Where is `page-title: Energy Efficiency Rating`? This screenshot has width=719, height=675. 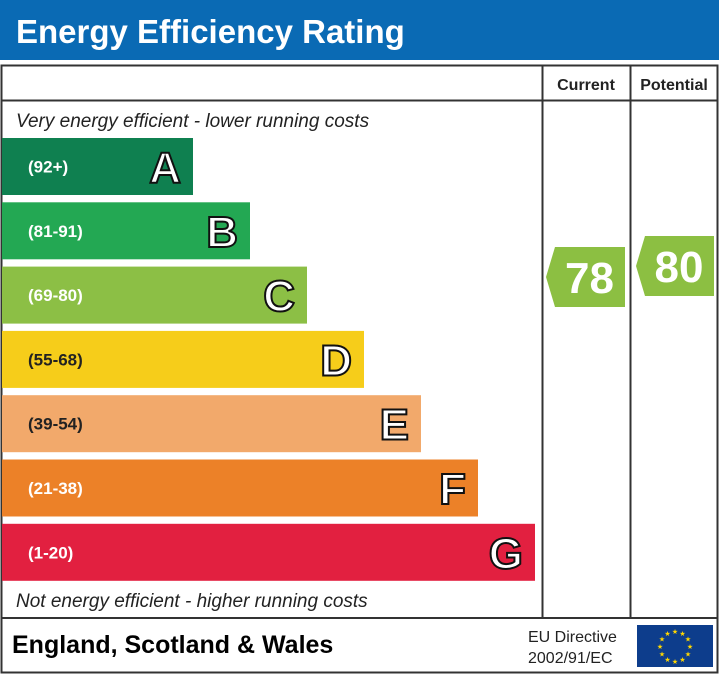 page-title: Energy Efficiency Rating is located at coordinates (210, 31).